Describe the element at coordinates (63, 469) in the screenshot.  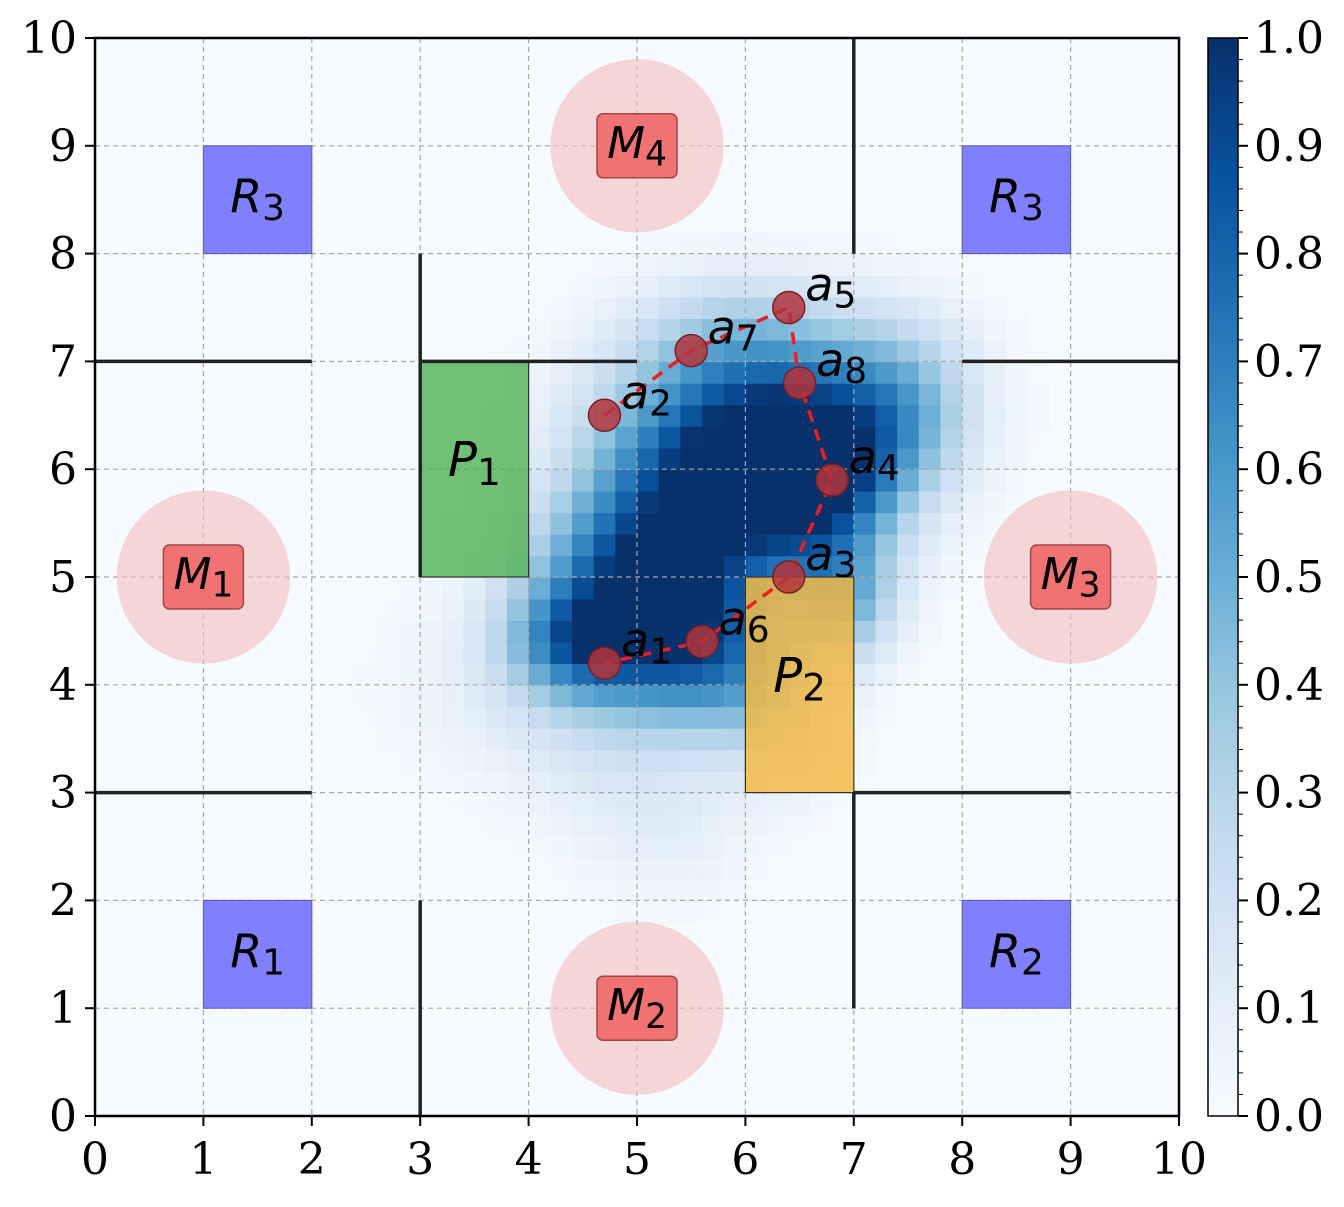
I see `y-tick-label: 6` at that location.